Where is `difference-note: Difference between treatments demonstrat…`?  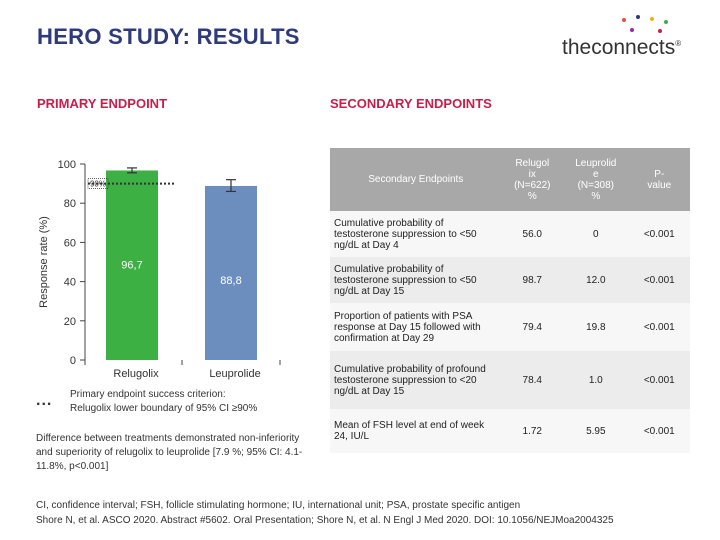
difference-note: Difference between treatments demonstrat… is located at coordinates (169, 452).